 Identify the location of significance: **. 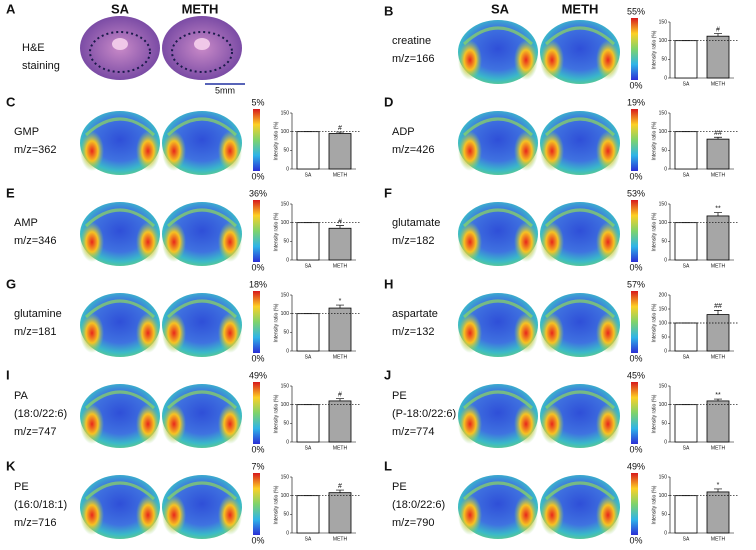
(718, 208).